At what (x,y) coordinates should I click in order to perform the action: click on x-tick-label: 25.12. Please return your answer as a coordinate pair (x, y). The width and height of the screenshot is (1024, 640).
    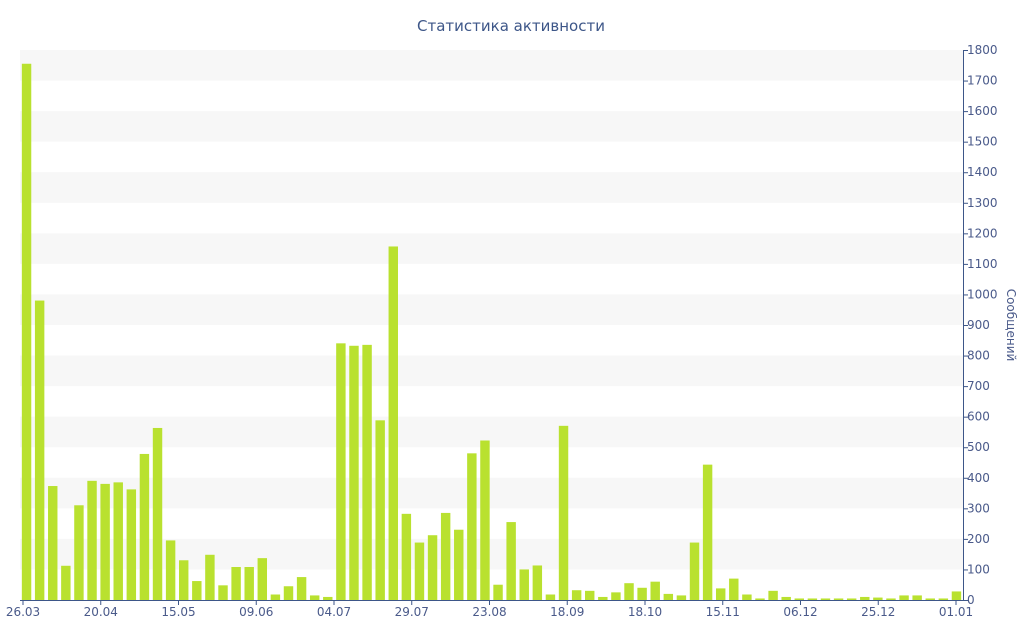
    Looking at the image, I should click on (878, 612).